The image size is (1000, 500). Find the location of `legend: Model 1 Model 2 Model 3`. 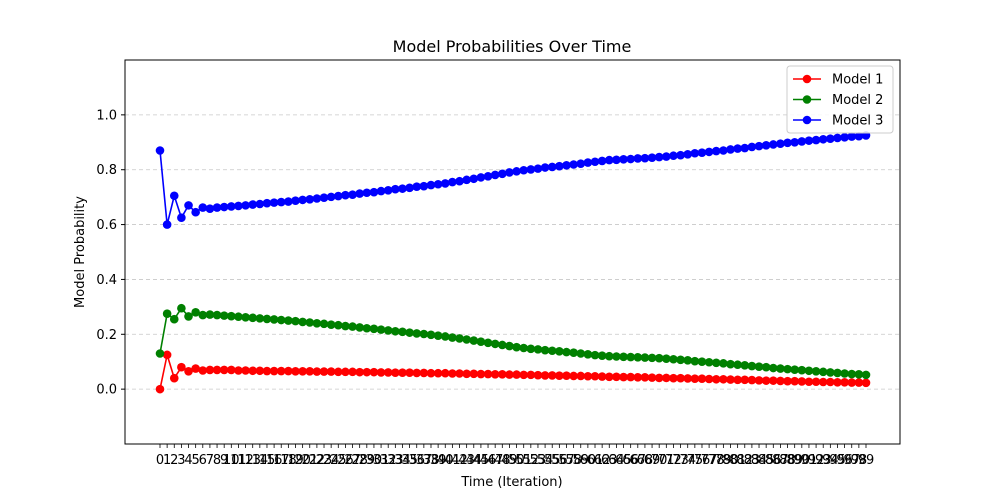

legend: Model 1 Model 2 Model 3 is located at coordinates (840, 99).